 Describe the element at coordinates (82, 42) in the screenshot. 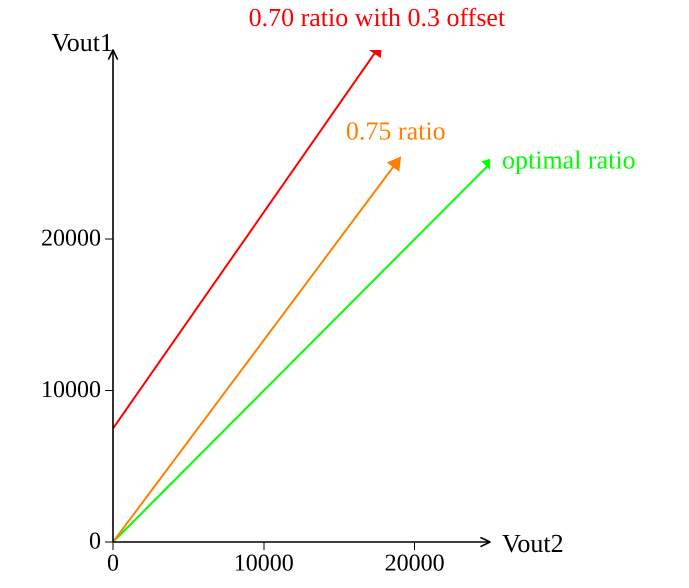

I see `y-axis-title: Vout1` at that location.